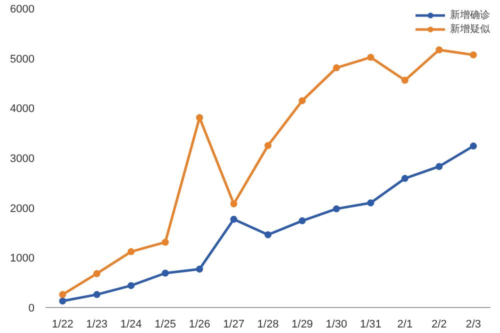 The height and width of the screenshot is (333, 500). I want to click on x-tick-label: 1/27, so click(233, 324).